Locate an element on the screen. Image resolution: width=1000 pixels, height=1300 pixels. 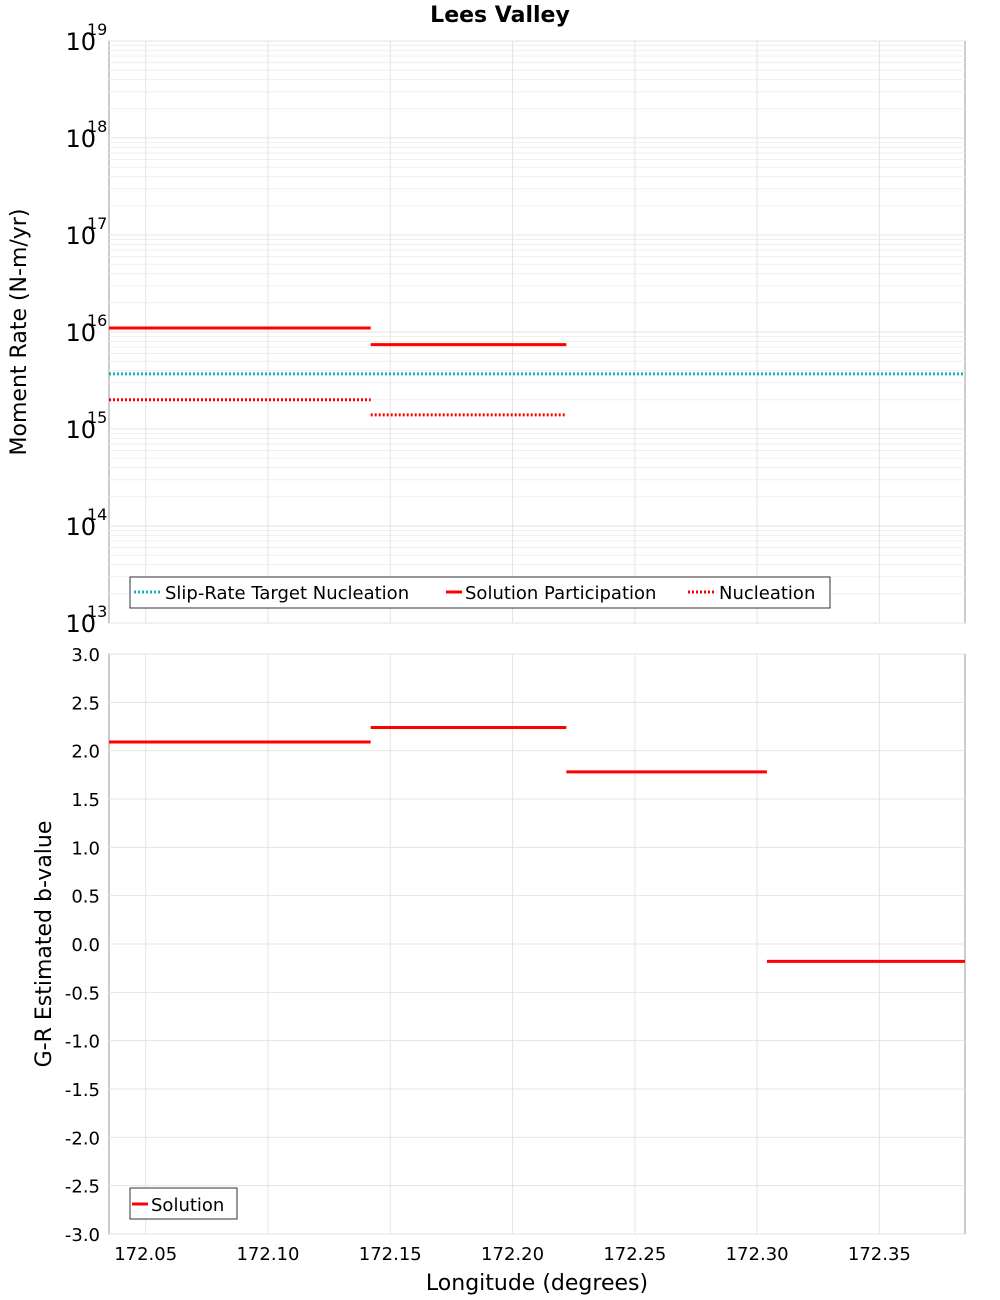
y-tick-label: 2.5 is located at coordinates (85, 703).